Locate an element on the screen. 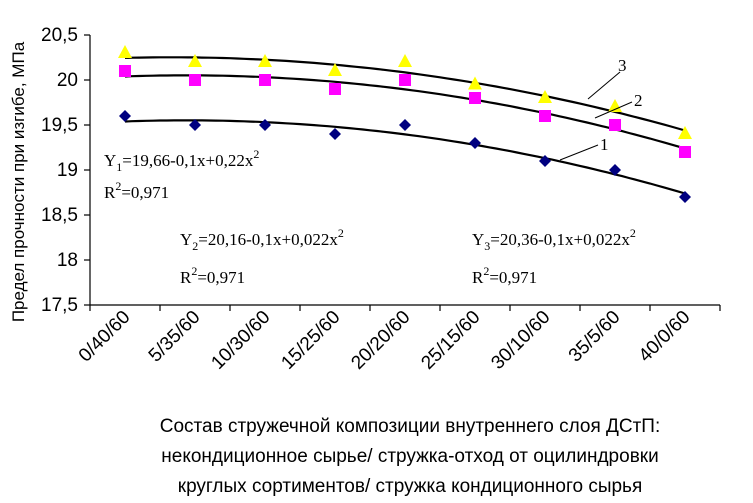 Image resolution: width=753 pixels, height=503 pixels. eq1-y: Y is located at coordinates (110, 160).